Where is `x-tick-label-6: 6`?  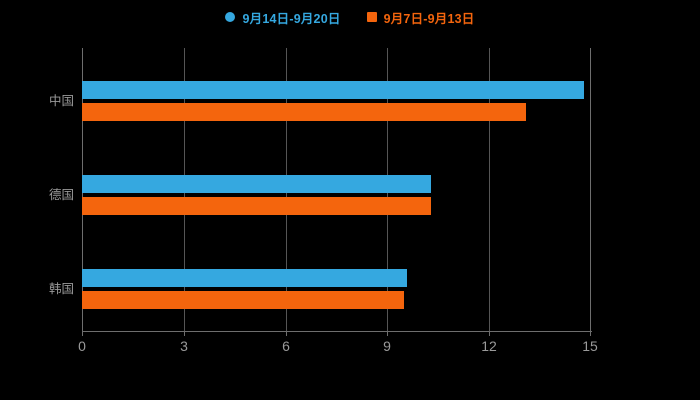
x-tick-label-6: 6 is located at coordinates (286, 346).